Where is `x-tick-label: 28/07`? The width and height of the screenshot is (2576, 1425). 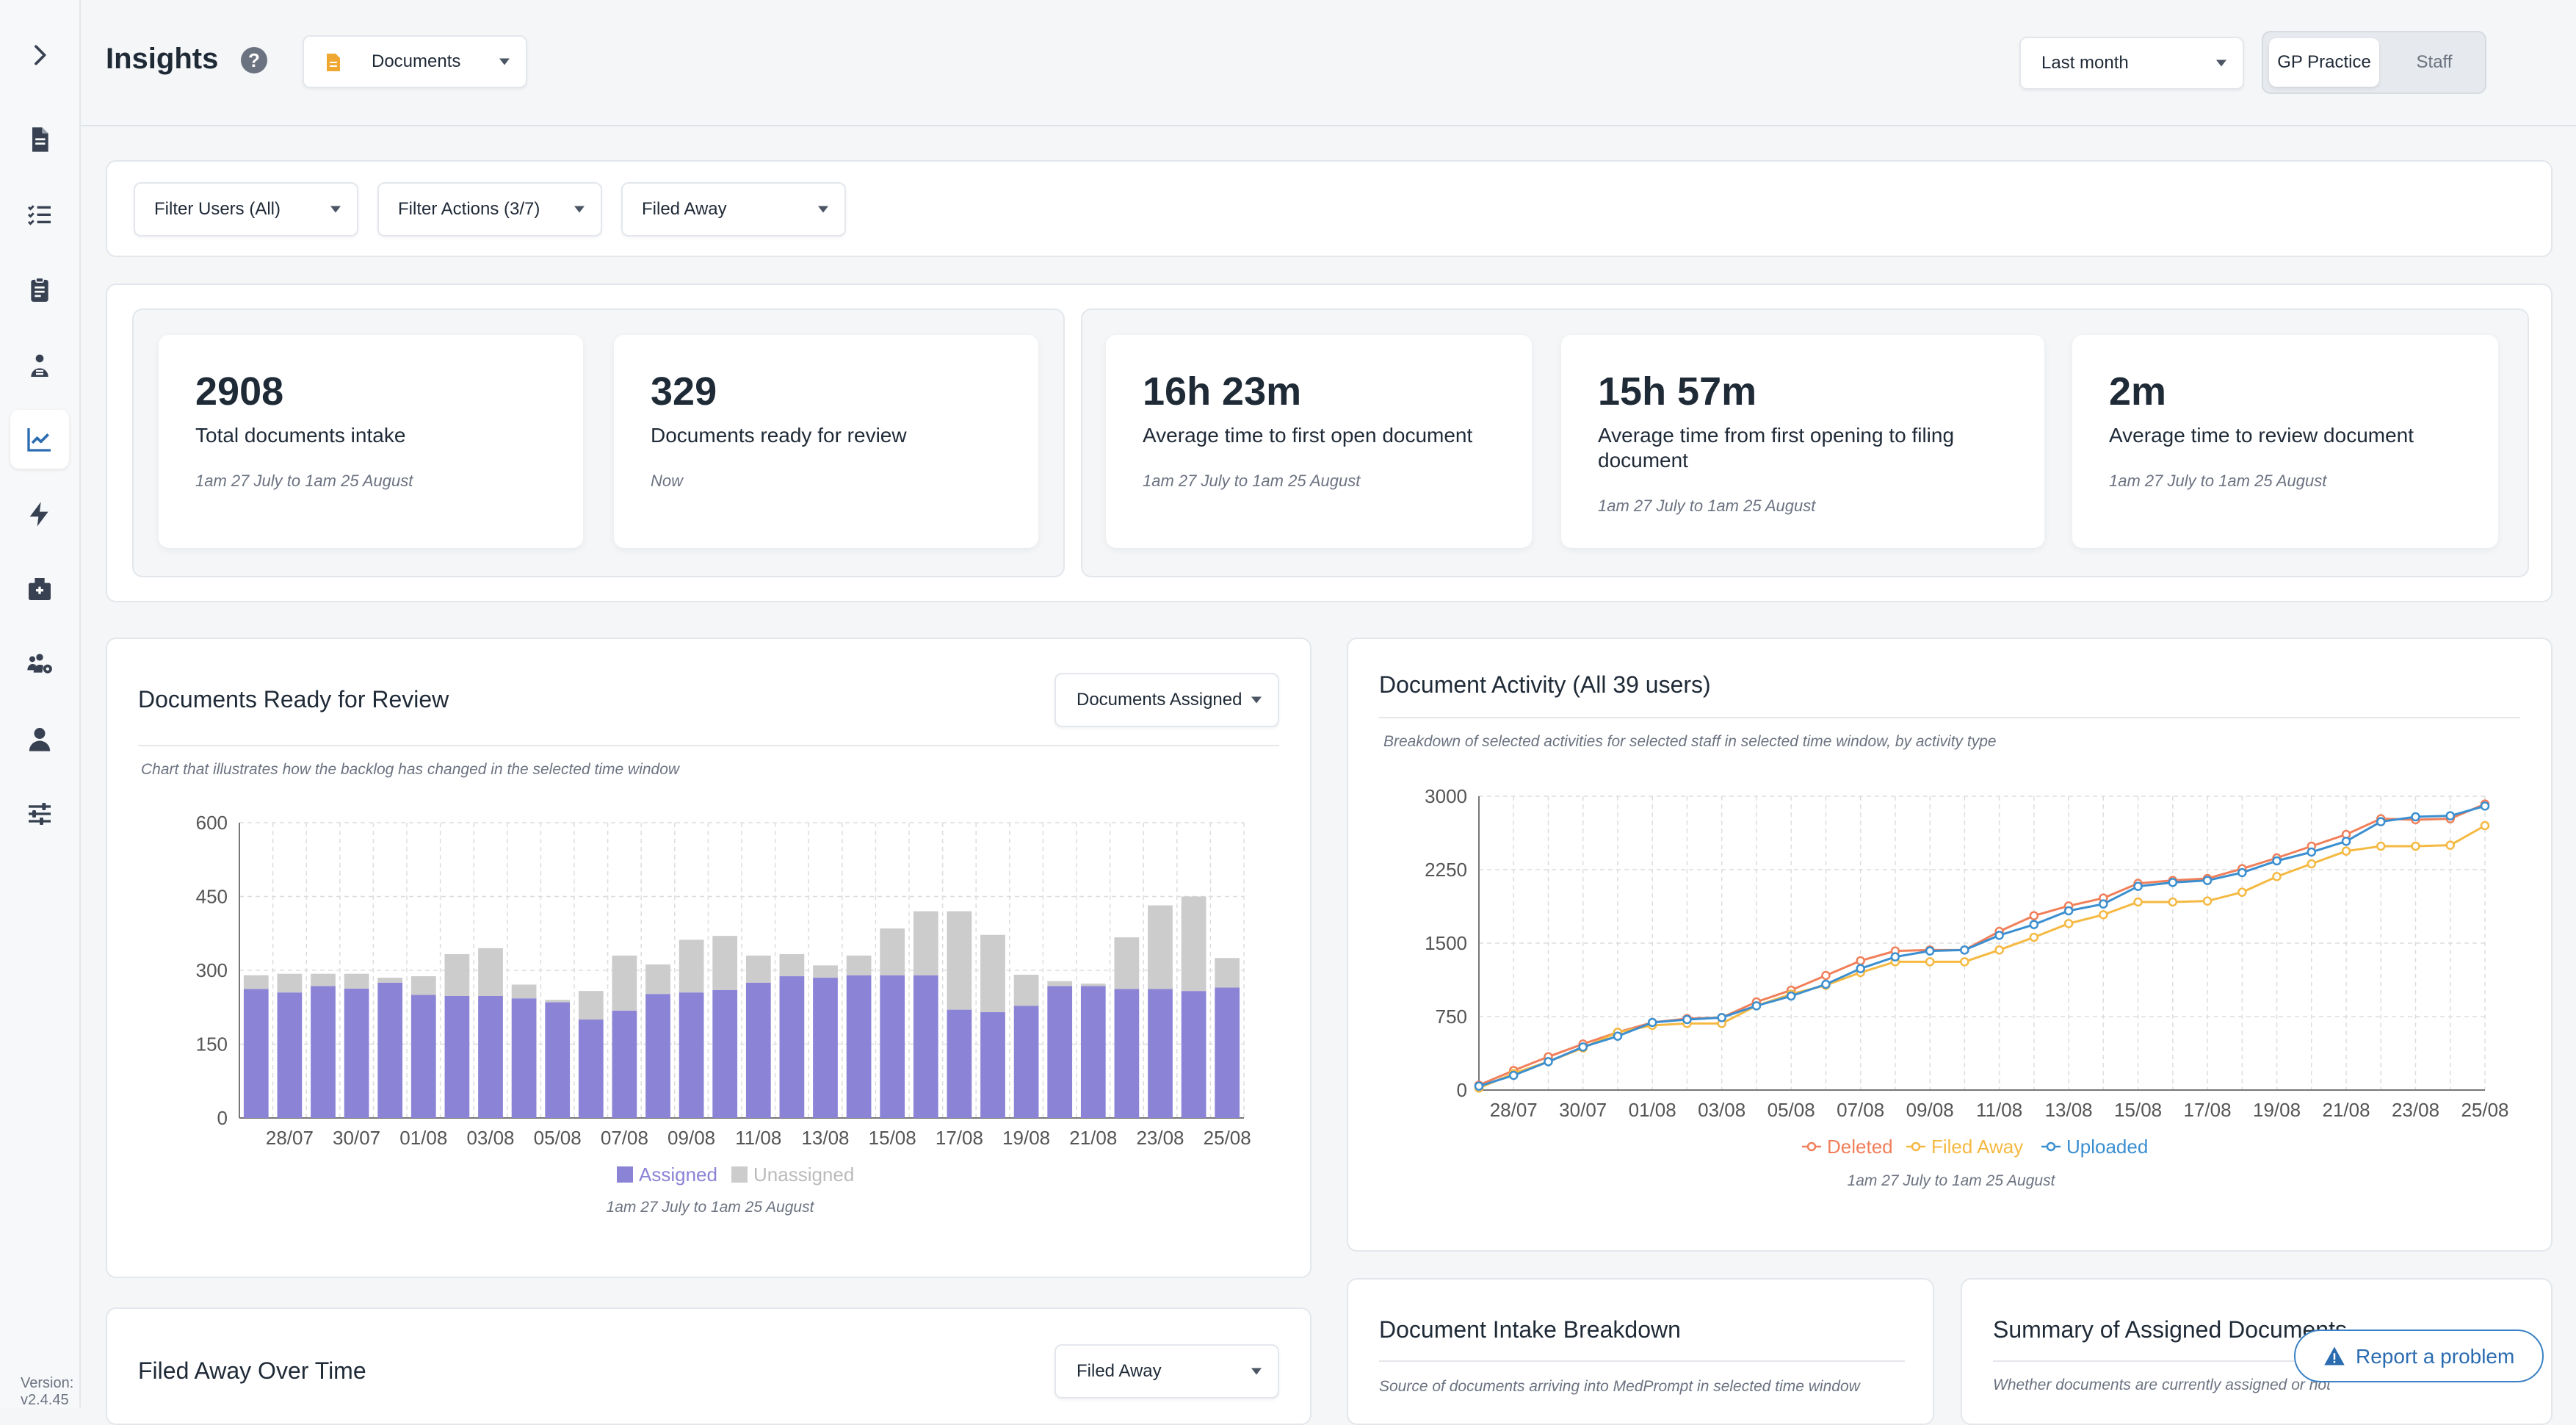 x-tick-label: 28/07 is located at coordinates (1514, 1110).